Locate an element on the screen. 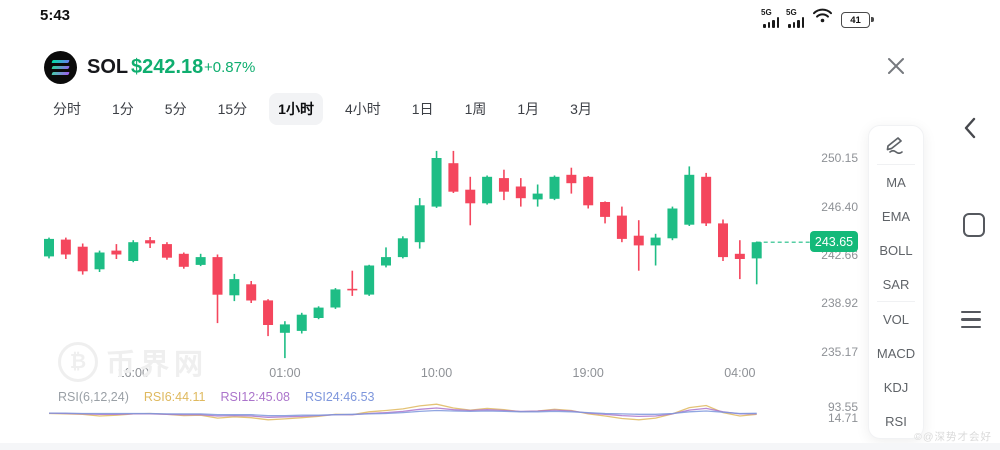 The width and height of the screenshot is (1000, 450). indicator-item-sar: SAR is located at coordinates (896, 284).